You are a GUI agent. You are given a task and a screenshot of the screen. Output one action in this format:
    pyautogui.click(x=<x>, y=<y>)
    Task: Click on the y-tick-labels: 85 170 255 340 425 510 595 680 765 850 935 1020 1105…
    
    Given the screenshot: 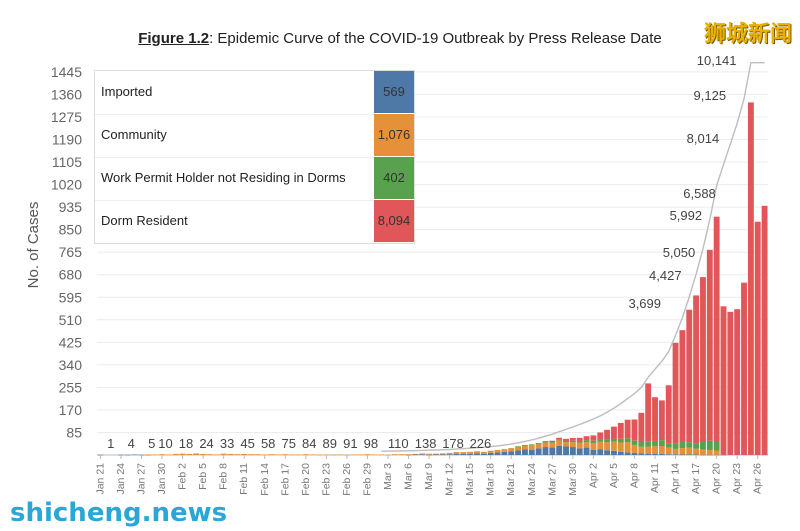 What is the action you would take?
    pyautogui.click(x=66, y=252)
    